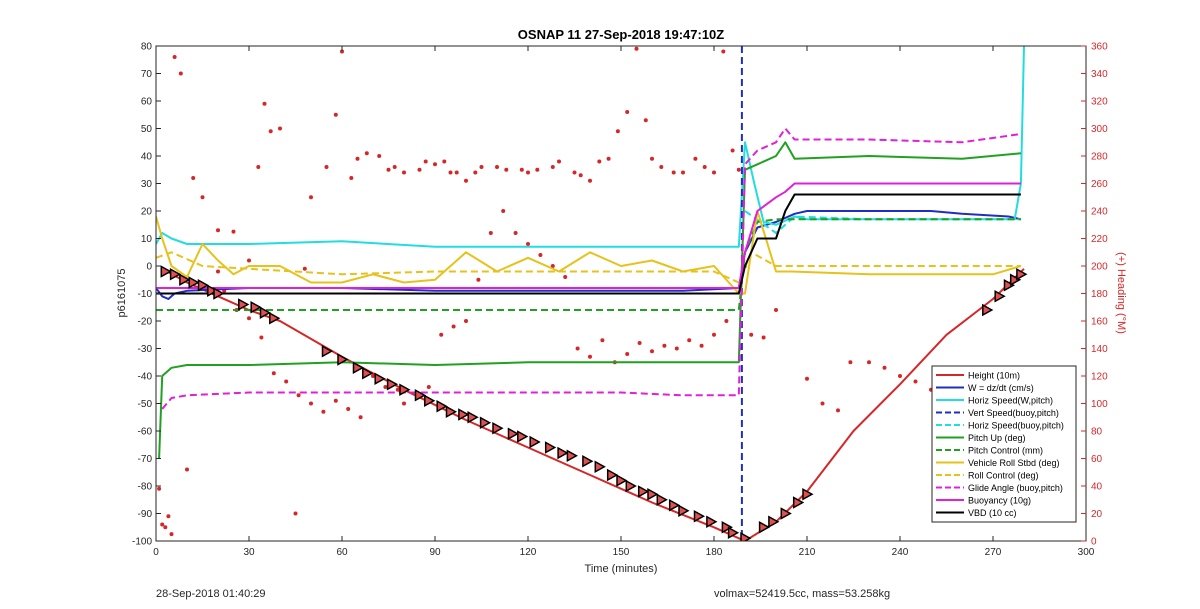 Image resolution: width=1200 pixels, height=609 pixels. Describe the element at coordinates (249, 552) in the screenshot. I see `x-tick-label: 30` at that location.